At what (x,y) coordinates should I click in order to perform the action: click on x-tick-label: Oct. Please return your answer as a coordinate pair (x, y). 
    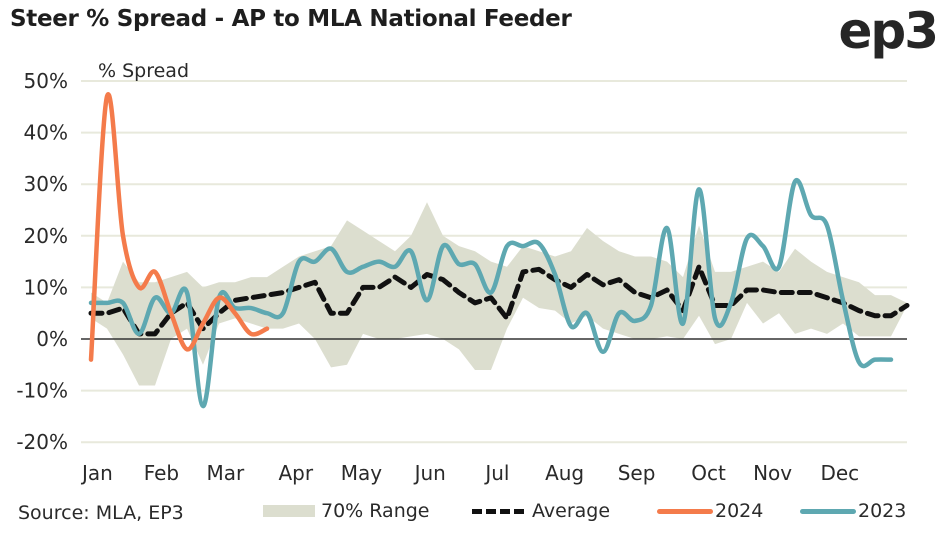
    Looking at the image, I should click on (708, 473).